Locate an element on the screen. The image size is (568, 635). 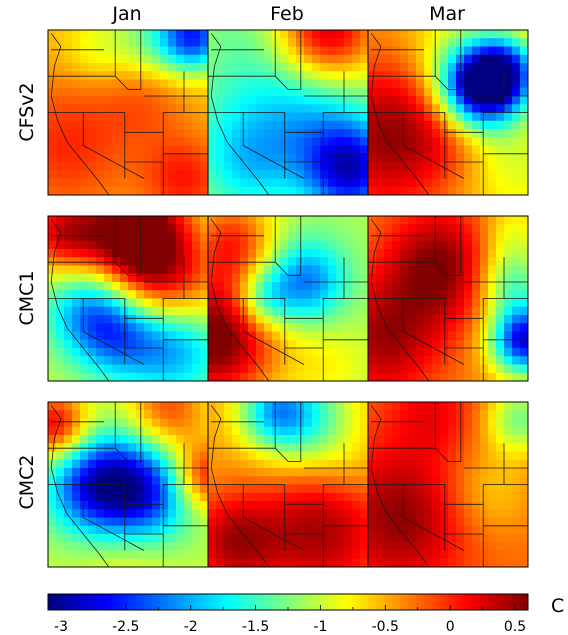
state-border-line is located at coordinates (424, 331).